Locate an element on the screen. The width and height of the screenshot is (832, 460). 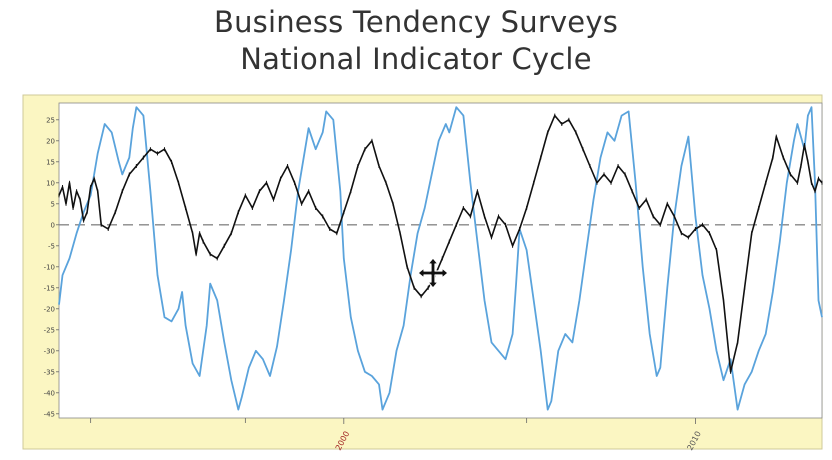
move-cursor-icon is located at coordinates (433, 273).